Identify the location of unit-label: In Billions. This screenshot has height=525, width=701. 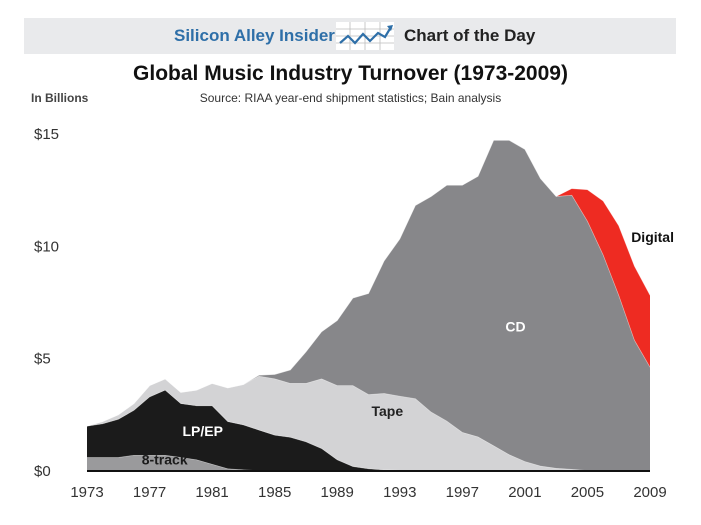
(60, 98).